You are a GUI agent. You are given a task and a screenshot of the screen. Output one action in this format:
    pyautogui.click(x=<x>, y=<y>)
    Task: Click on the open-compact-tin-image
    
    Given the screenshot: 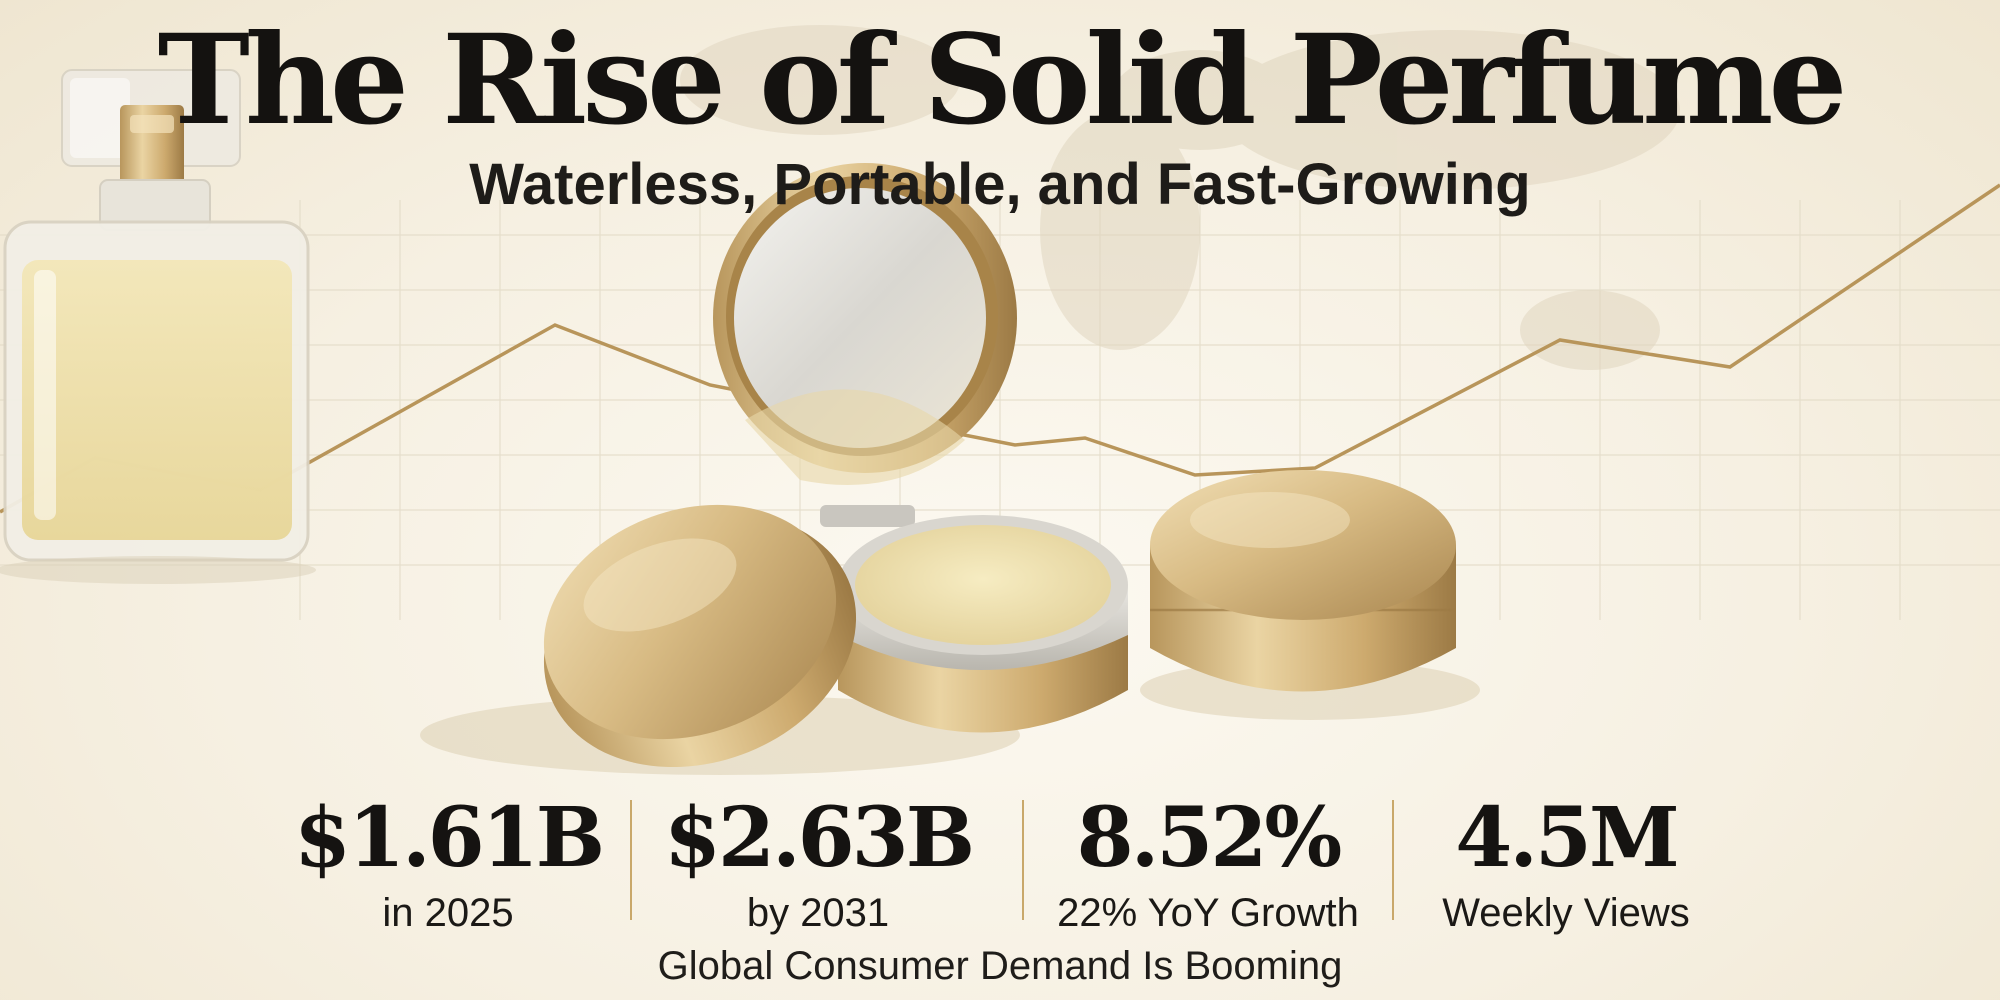 What is the action you would take?
    pyautogui.click(x=920, y=448)
    